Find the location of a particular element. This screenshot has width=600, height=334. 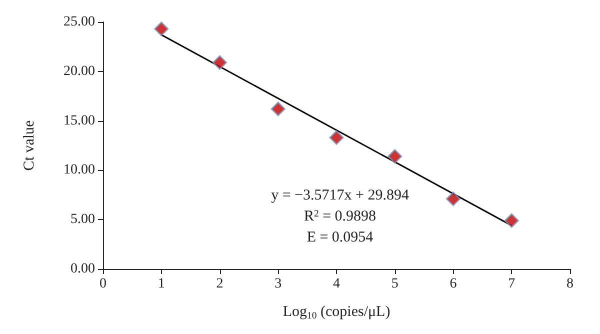

x-tick-label: 6 is located at coordinates (453, 284).